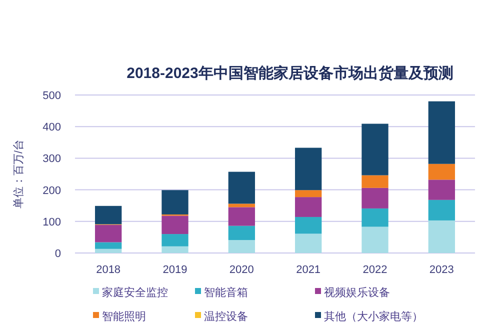 The height and width of the screenshot is (334, 494). Describe the element at coordinates (175, 270) in the screenshot. I see `x-tick-label: 2019` at that location.